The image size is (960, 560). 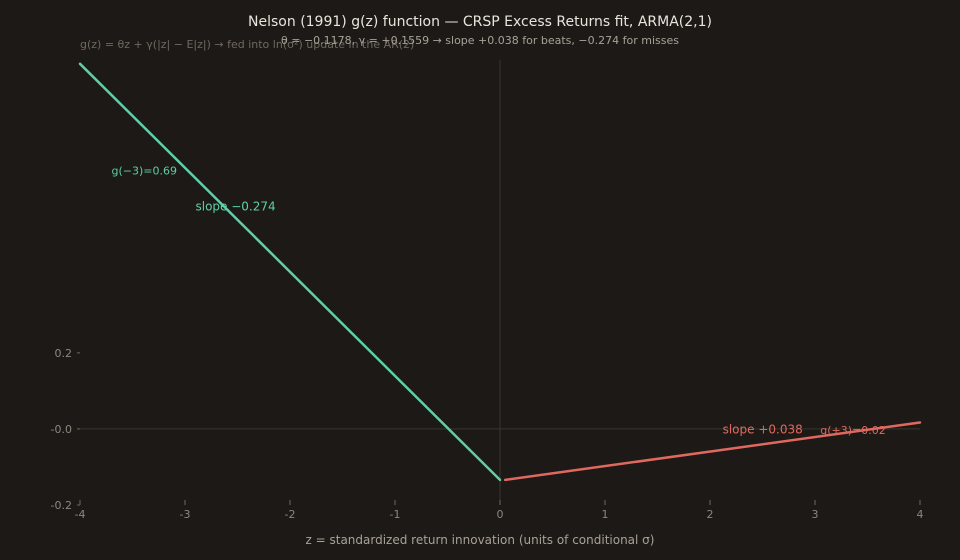 I want to click on annotation-label: slope −0.274, so click(x=236, y=206).